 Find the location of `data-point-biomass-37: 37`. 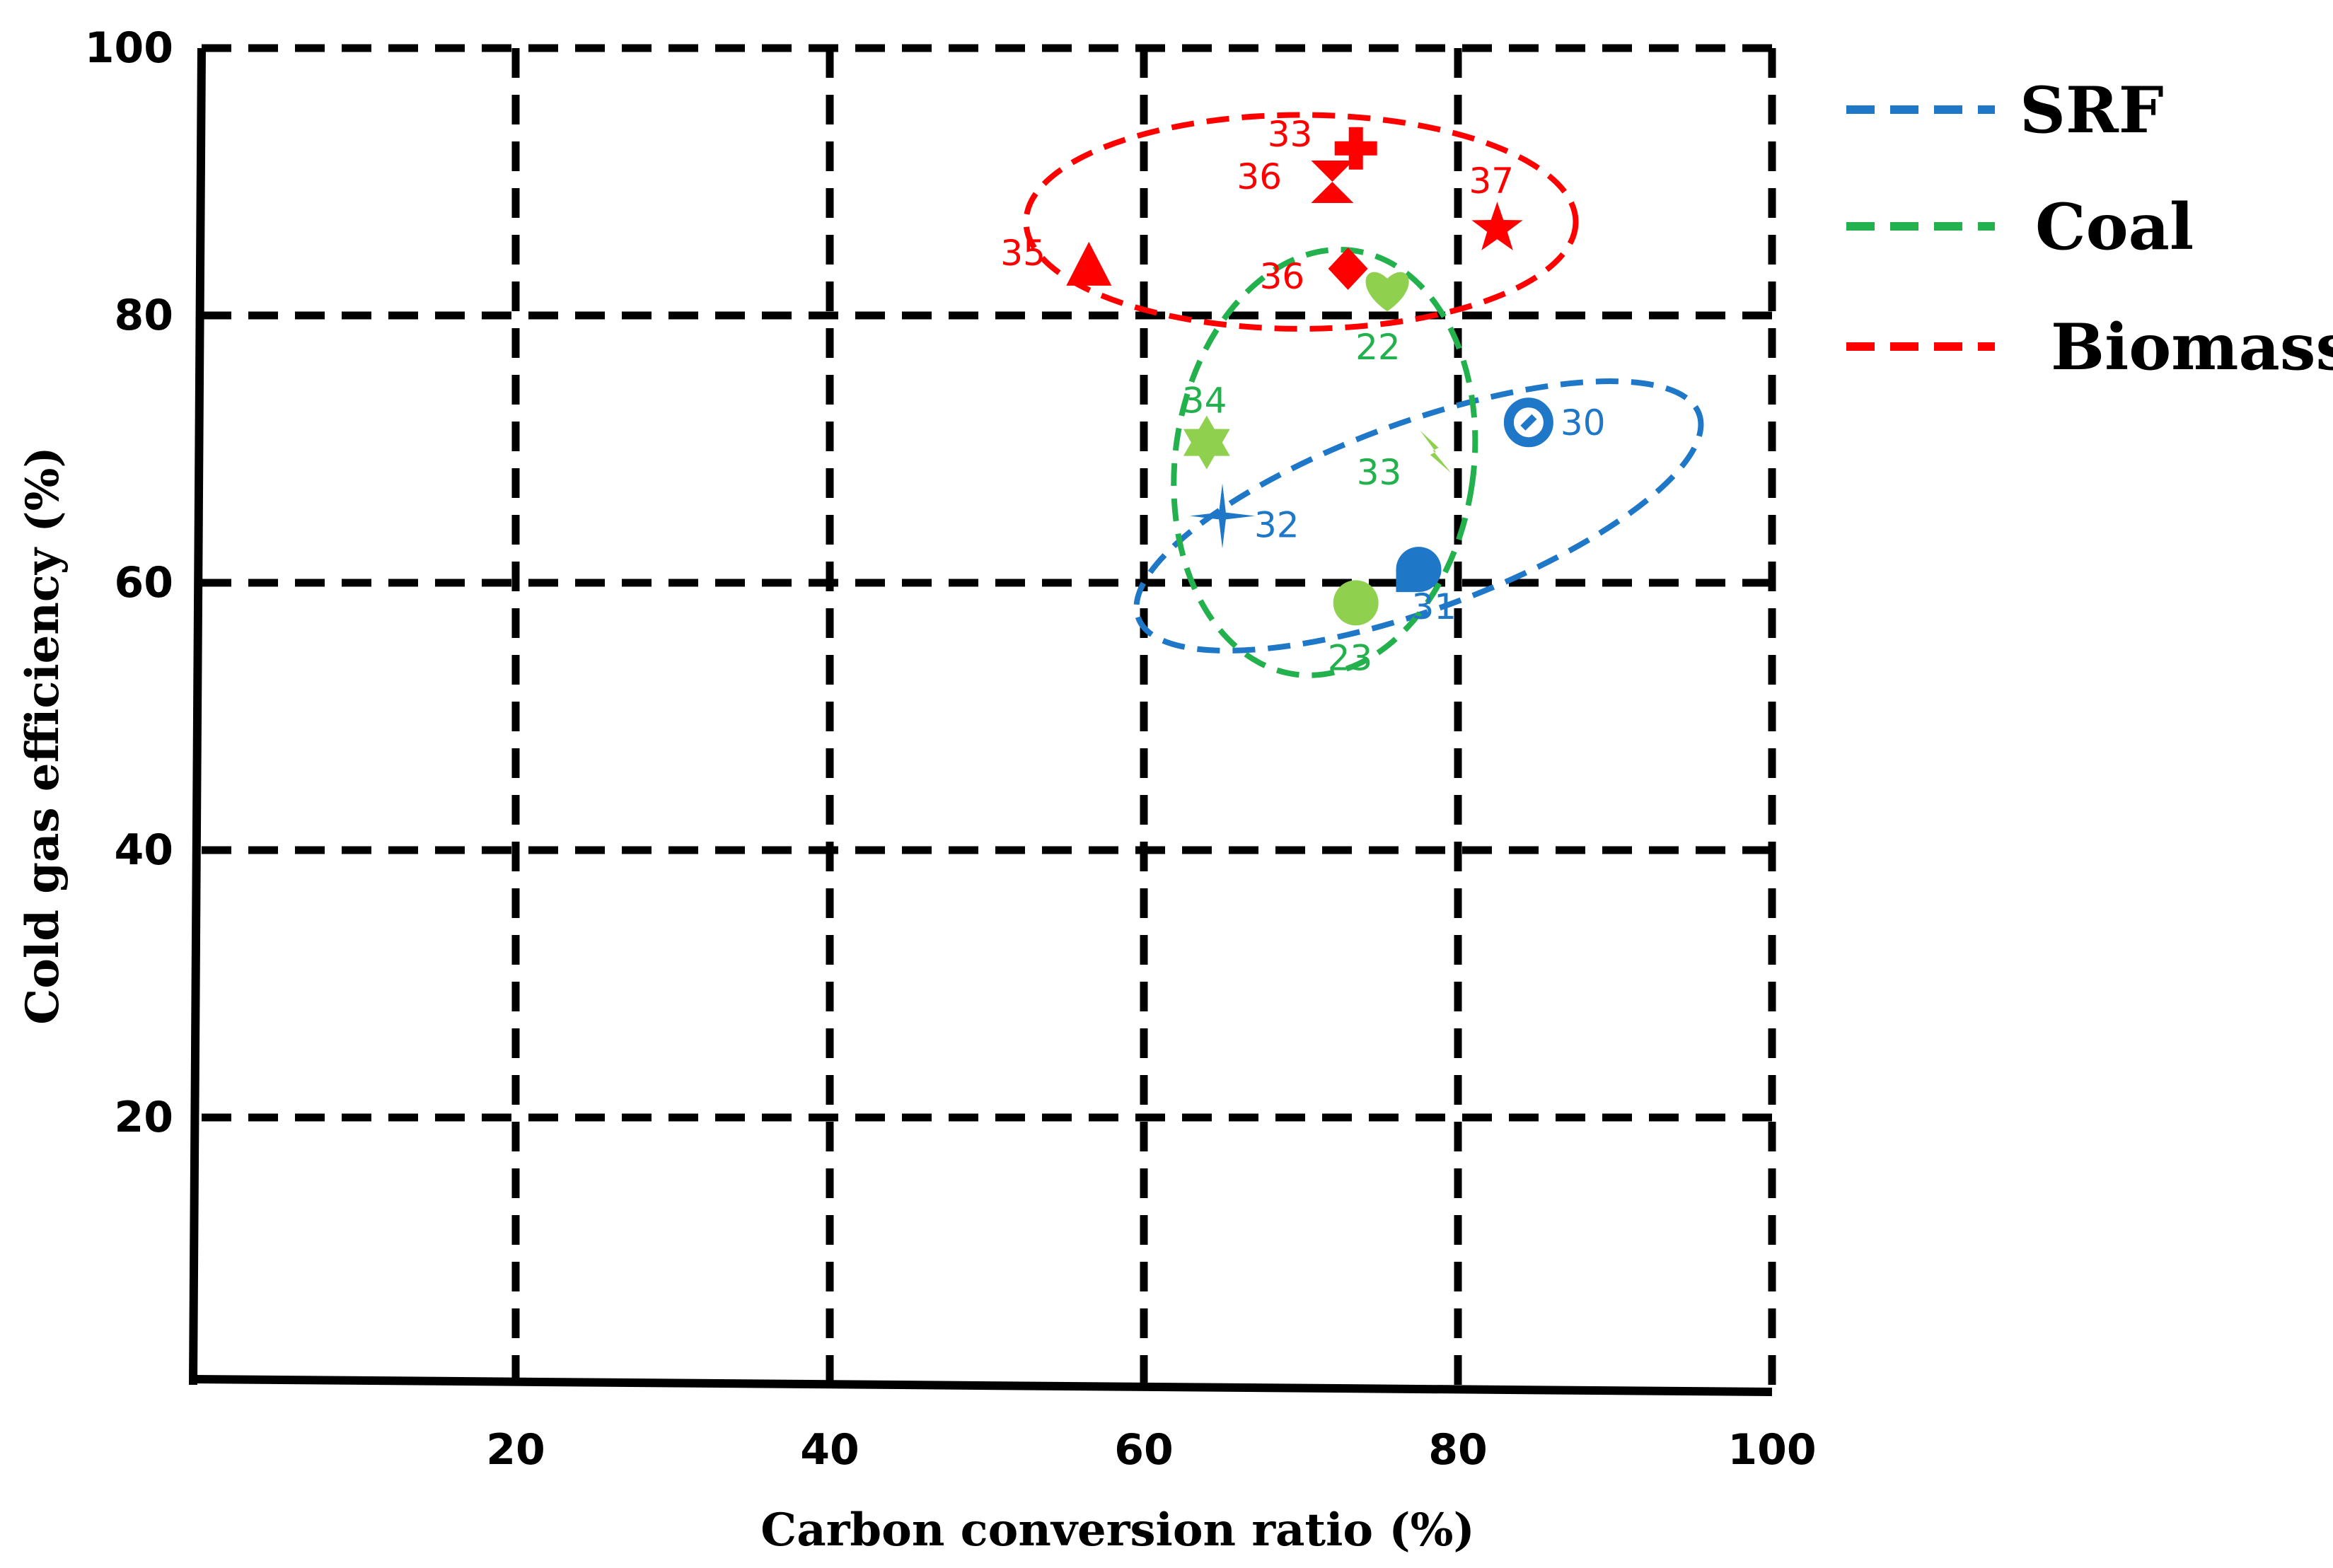

data-point-biomass-37: 37 is located at coordinates (1496, 205).